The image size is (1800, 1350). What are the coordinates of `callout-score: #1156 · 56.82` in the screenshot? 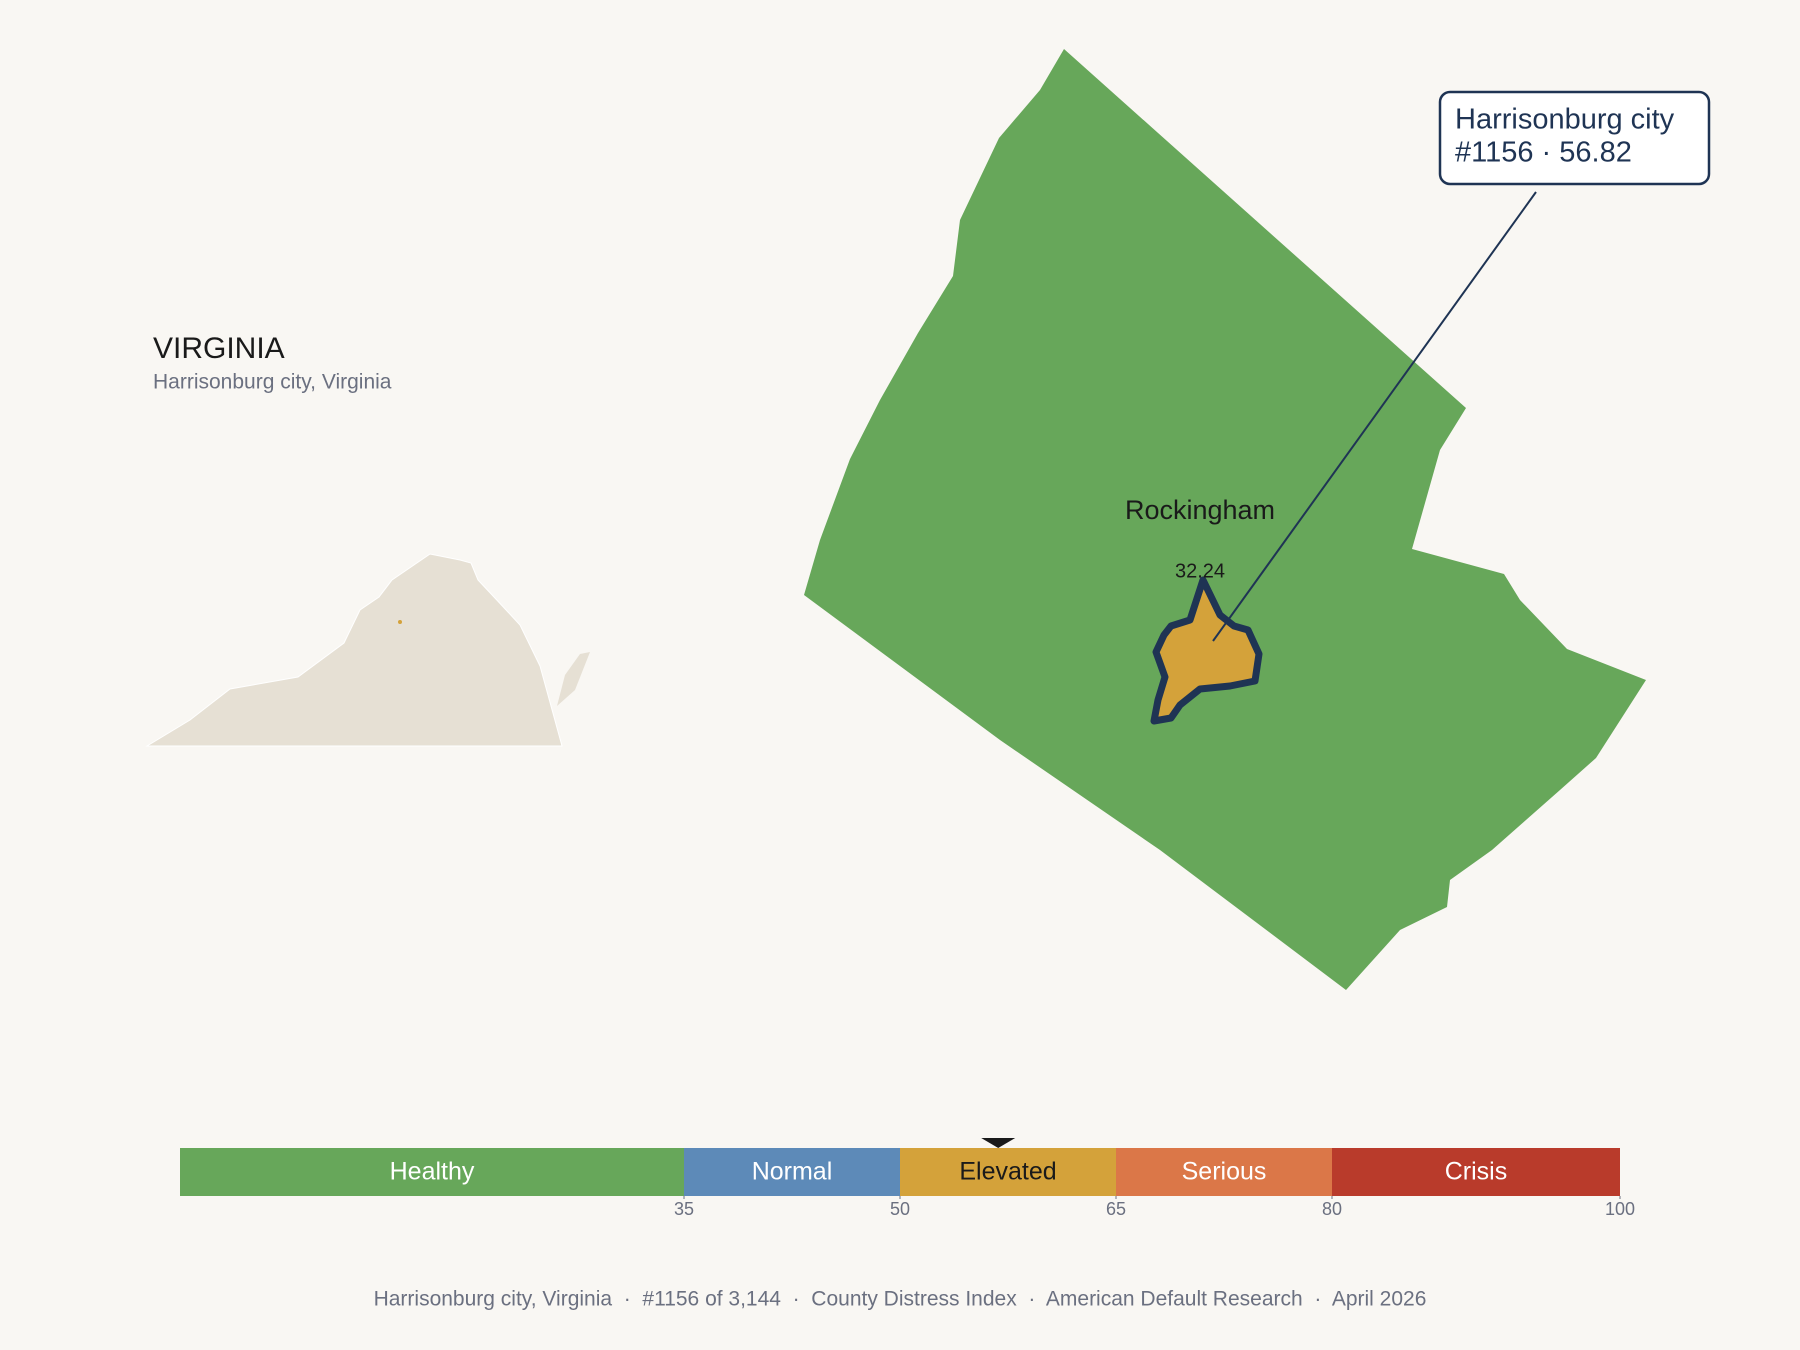 It's located at (1543, 153).